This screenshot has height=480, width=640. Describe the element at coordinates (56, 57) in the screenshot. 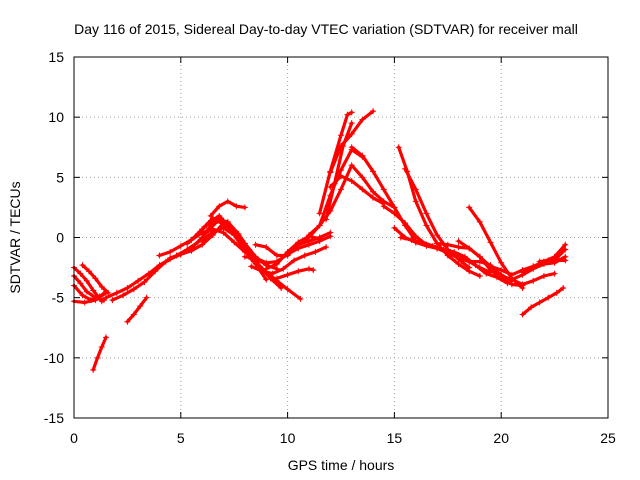

I see `y-tick-label: 15` at that location.